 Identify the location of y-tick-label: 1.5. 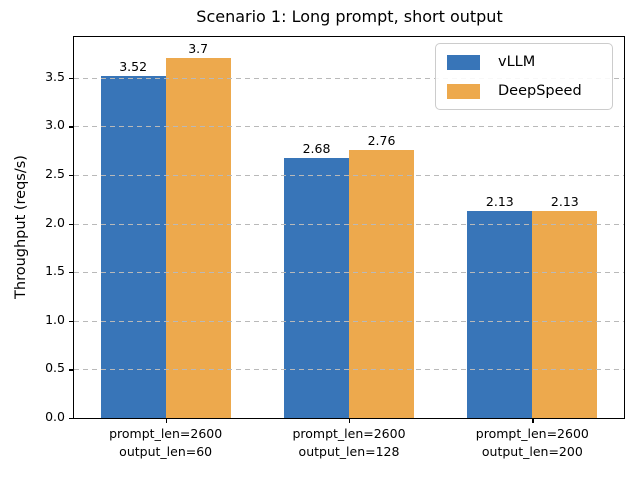
(55, 271).